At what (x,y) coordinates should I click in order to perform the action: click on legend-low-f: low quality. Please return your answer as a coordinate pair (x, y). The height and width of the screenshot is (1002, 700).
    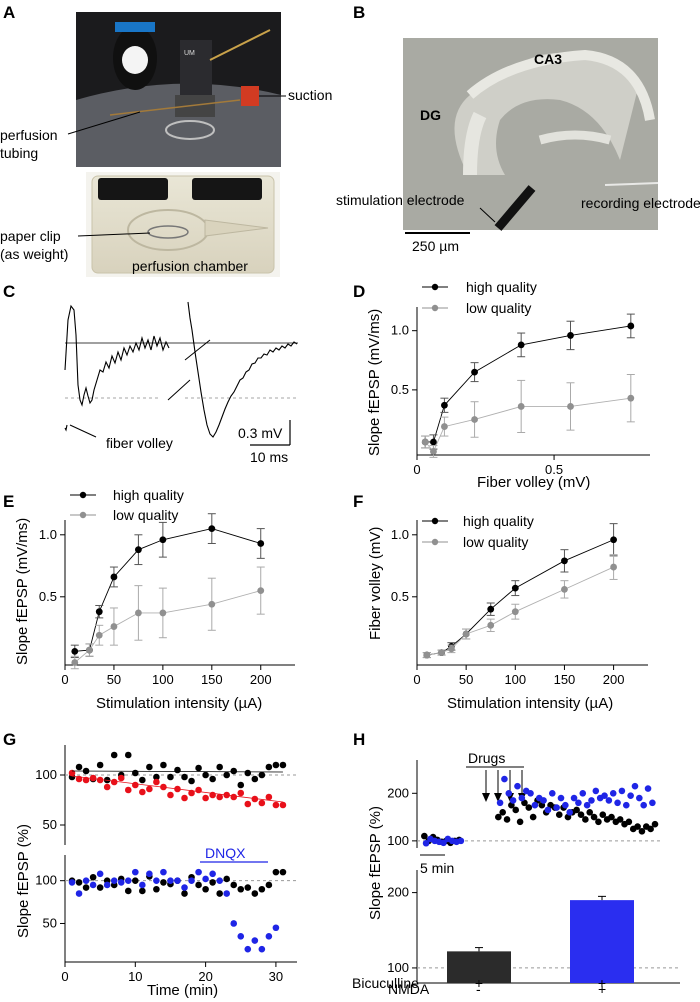
    Looking at the image, I should click on (495, 542).